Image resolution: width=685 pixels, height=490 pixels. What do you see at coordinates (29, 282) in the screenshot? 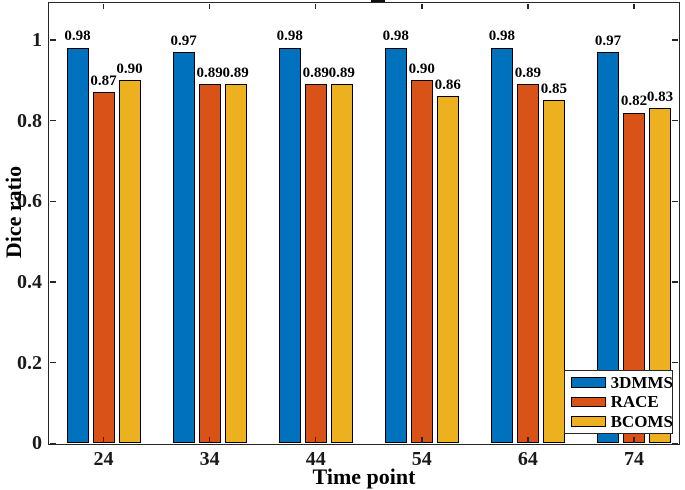
I see `y-tick-label: 0.4` at bounding box center [29, 282].